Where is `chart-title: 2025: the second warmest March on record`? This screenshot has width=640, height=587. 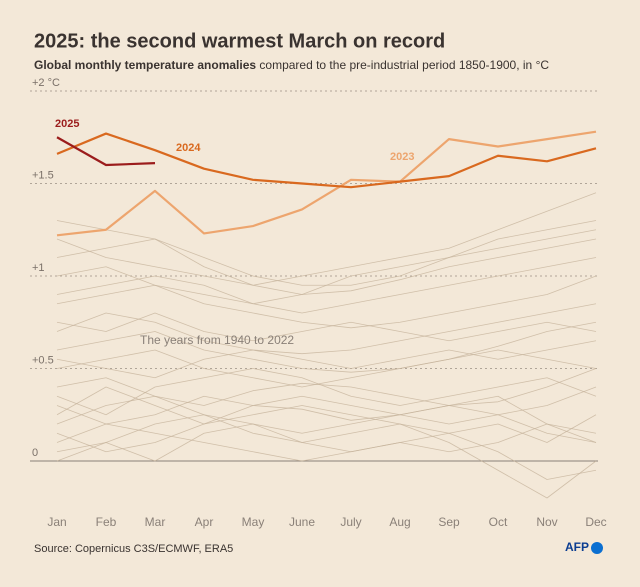 chart-title: 2025: the second warmest March on record is located at coordinates (239, 41).